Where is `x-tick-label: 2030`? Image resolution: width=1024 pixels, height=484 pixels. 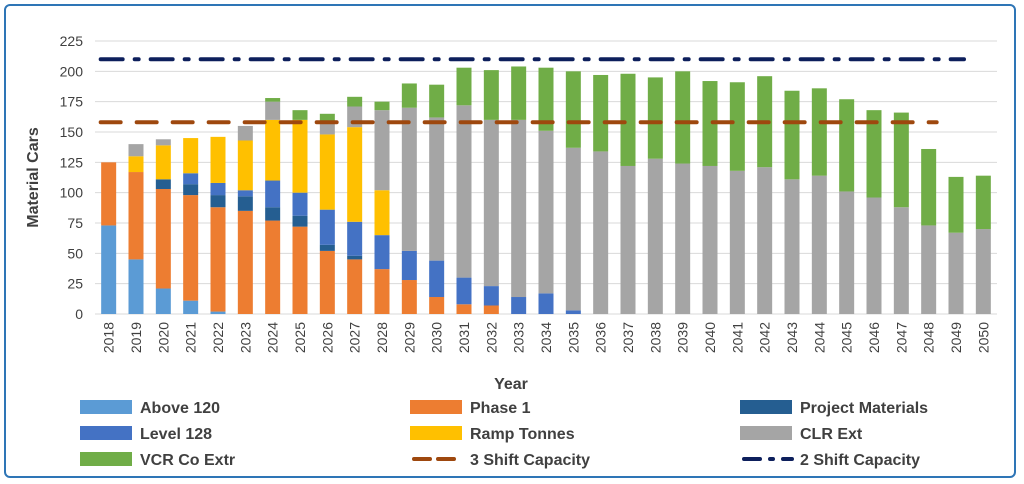
x-tick-label: 2030 is located at coordinates (437, 337).